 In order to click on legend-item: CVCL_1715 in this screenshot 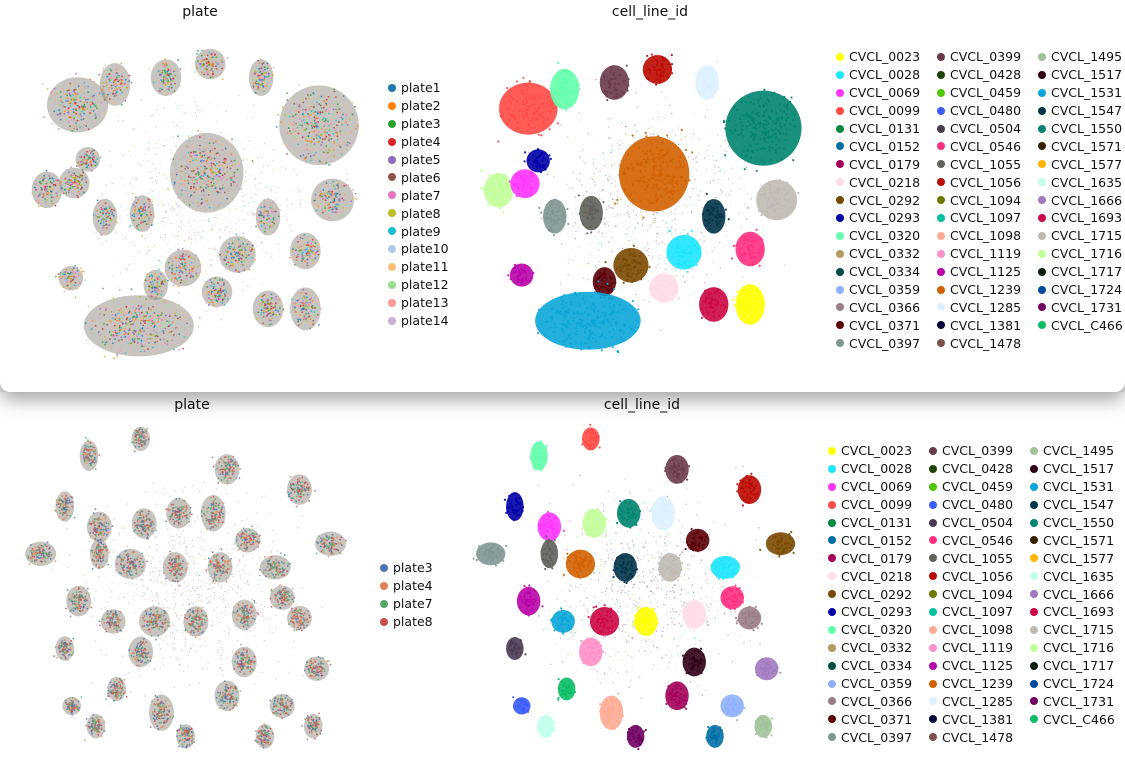, I will do `click(1081, 236)`.